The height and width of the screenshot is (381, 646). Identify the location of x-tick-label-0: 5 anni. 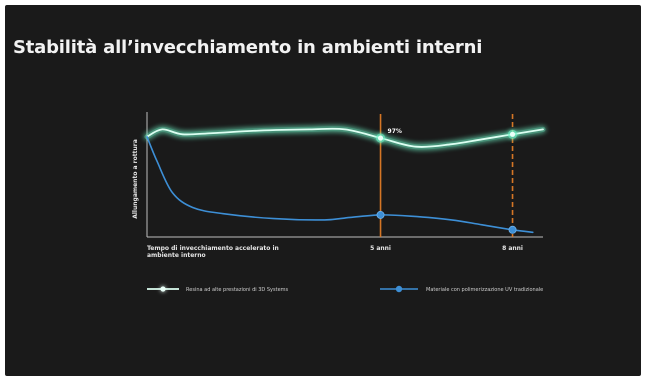
(380, 248).